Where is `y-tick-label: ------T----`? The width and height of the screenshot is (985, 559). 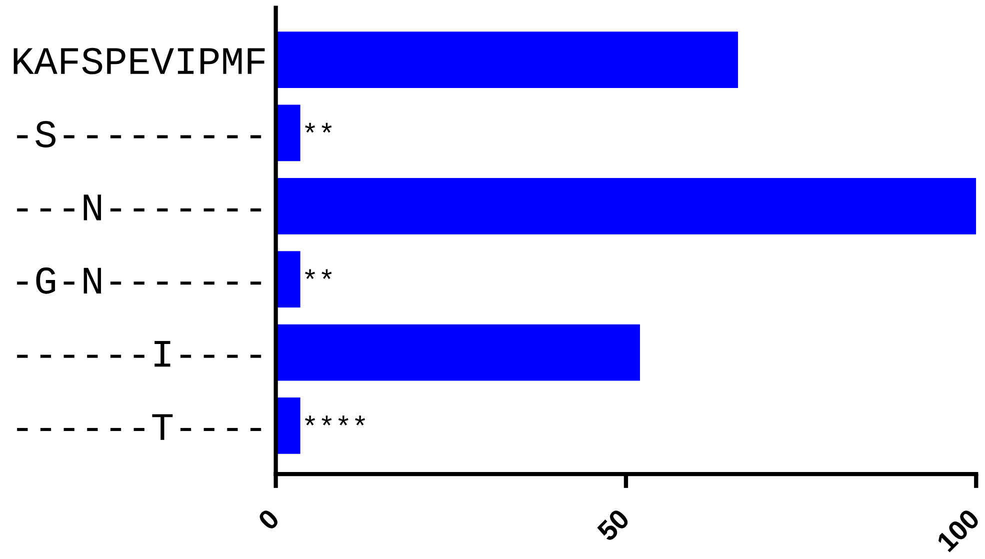 y-tick-label: ------T---- is located at coordinates (139, 427).